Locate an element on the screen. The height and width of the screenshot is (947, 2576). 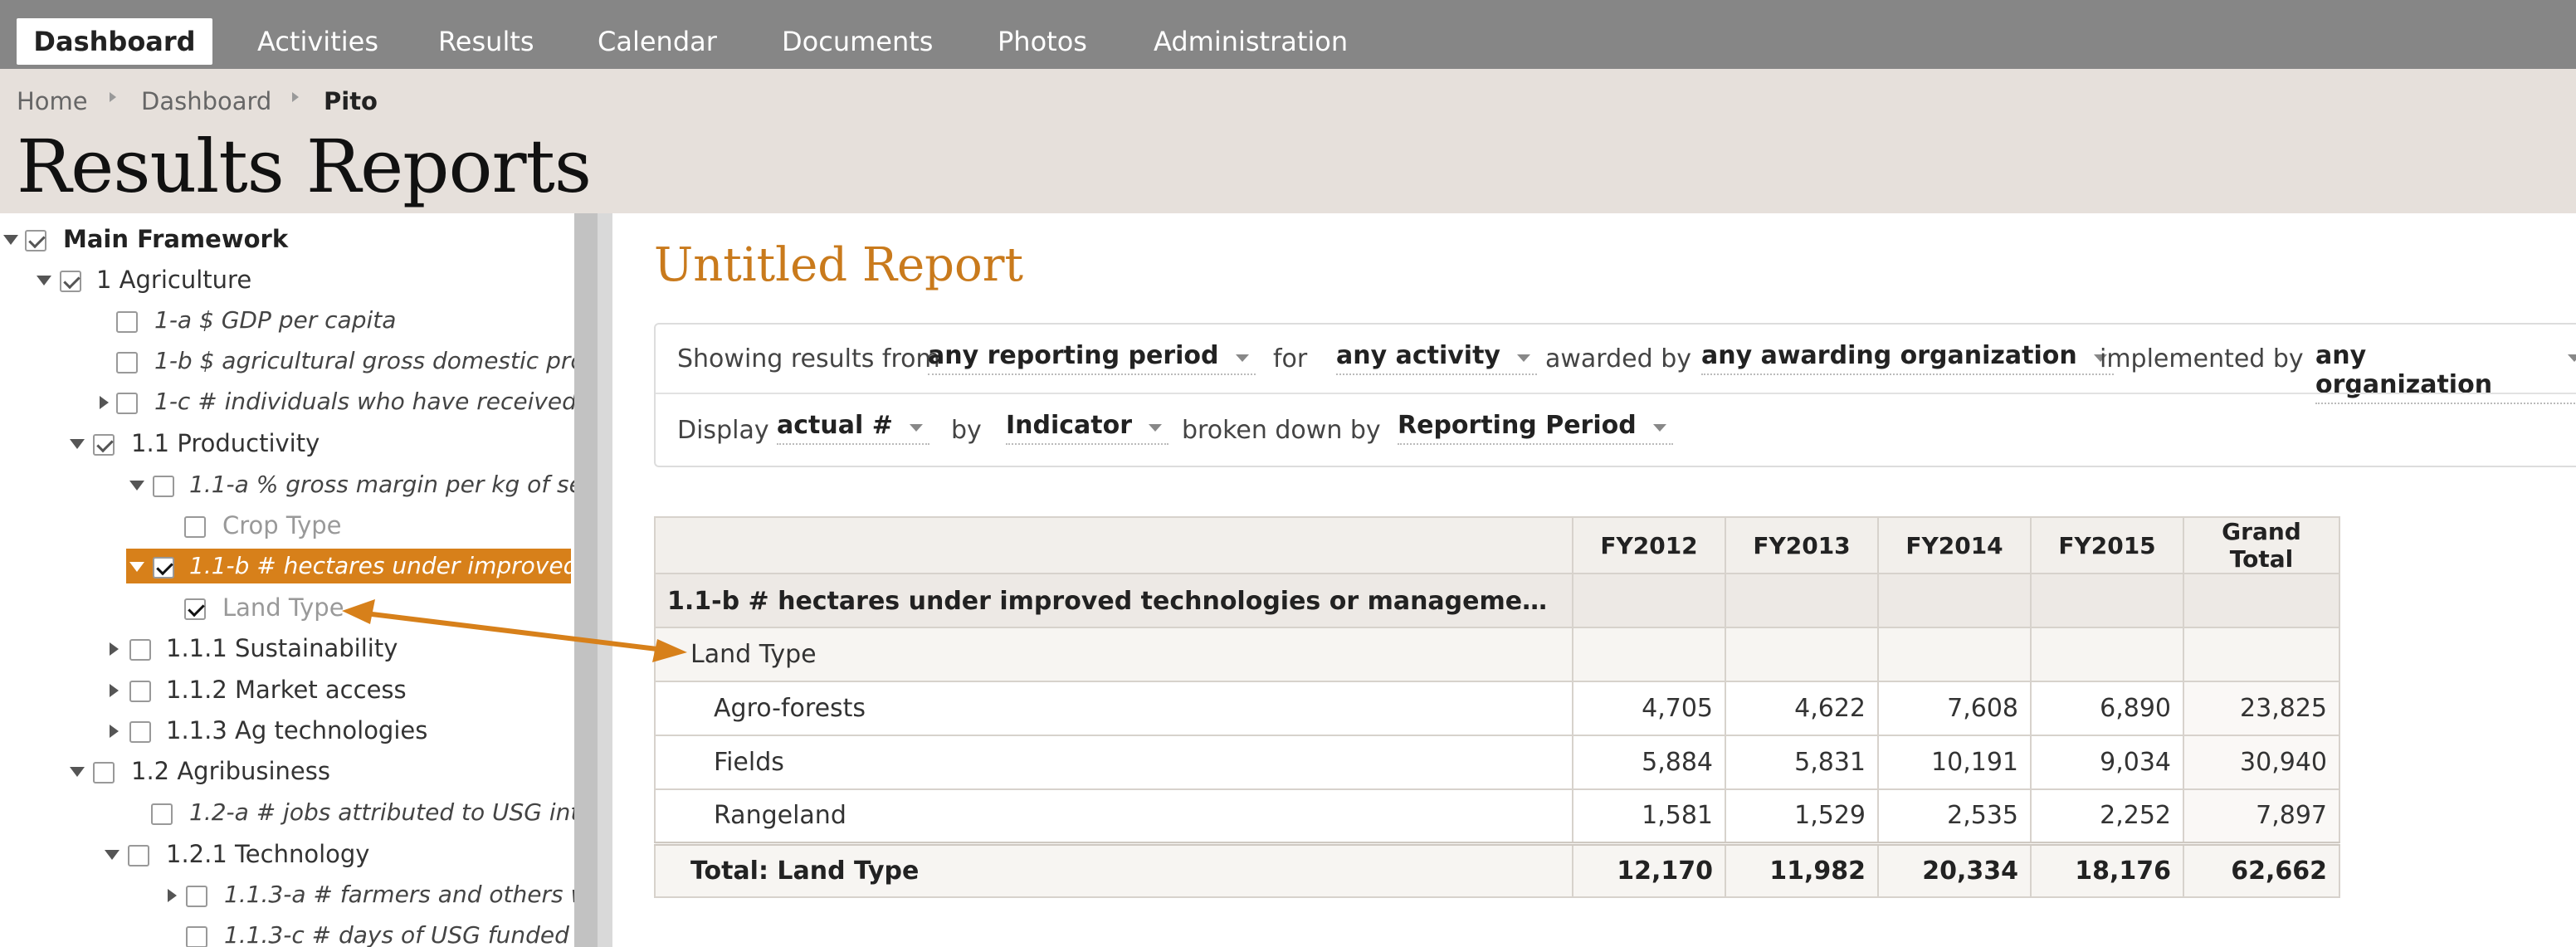
awarding-org-select: any awarding organization is located at coordinates (1908, 358).